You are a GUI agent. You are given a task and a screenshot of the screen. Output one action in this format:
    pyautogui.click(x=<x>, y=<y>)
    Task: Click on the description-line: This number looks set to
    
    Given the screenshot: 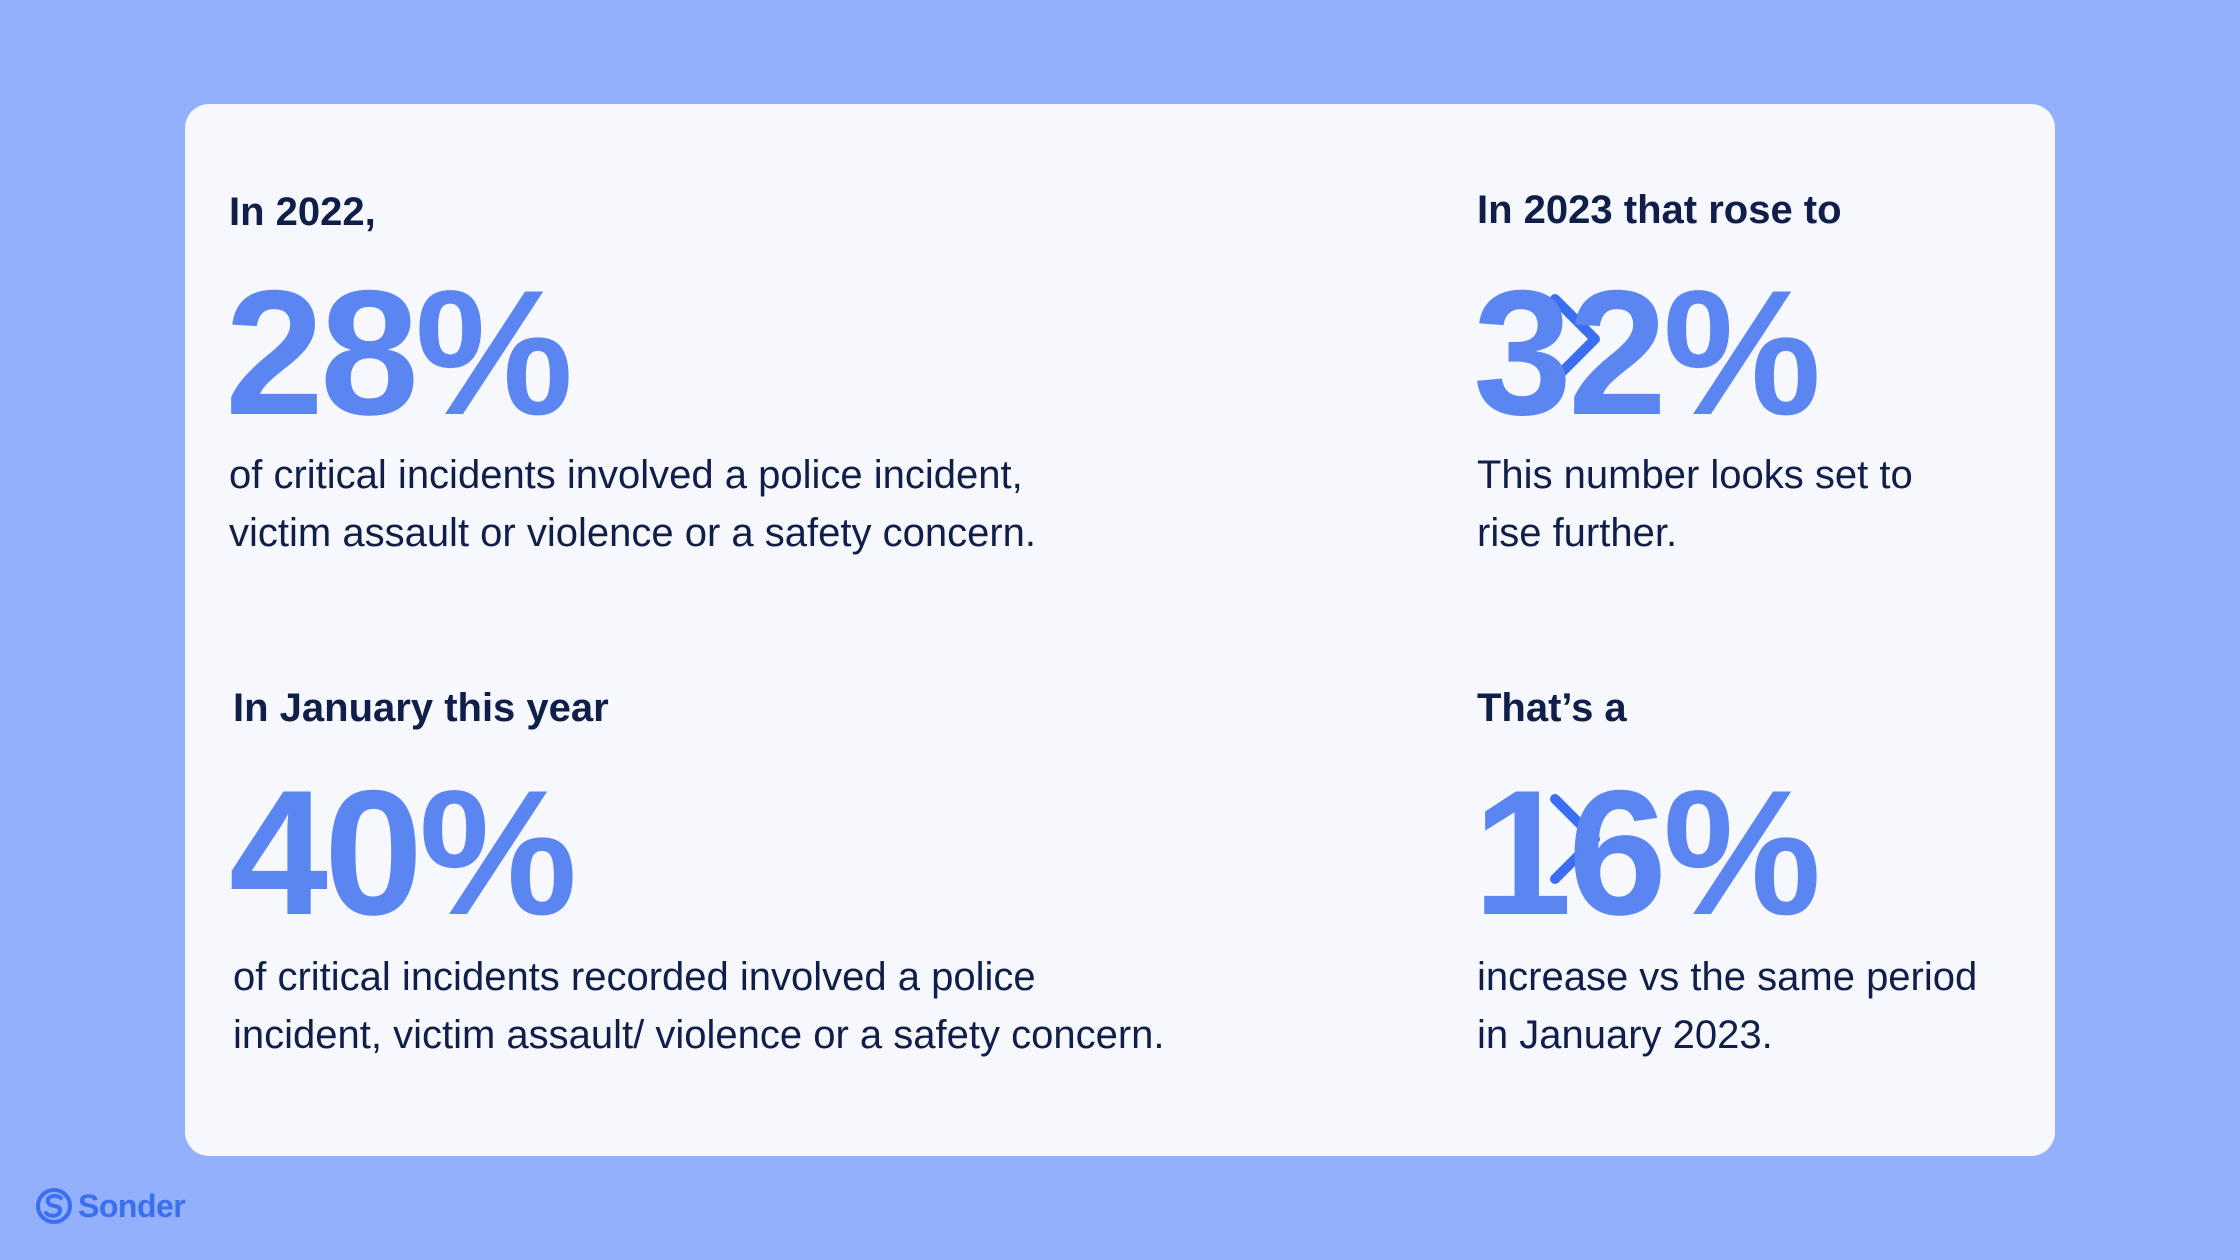 What is the action you would take?
    pyautogui.click(x=1695, y=475)
    